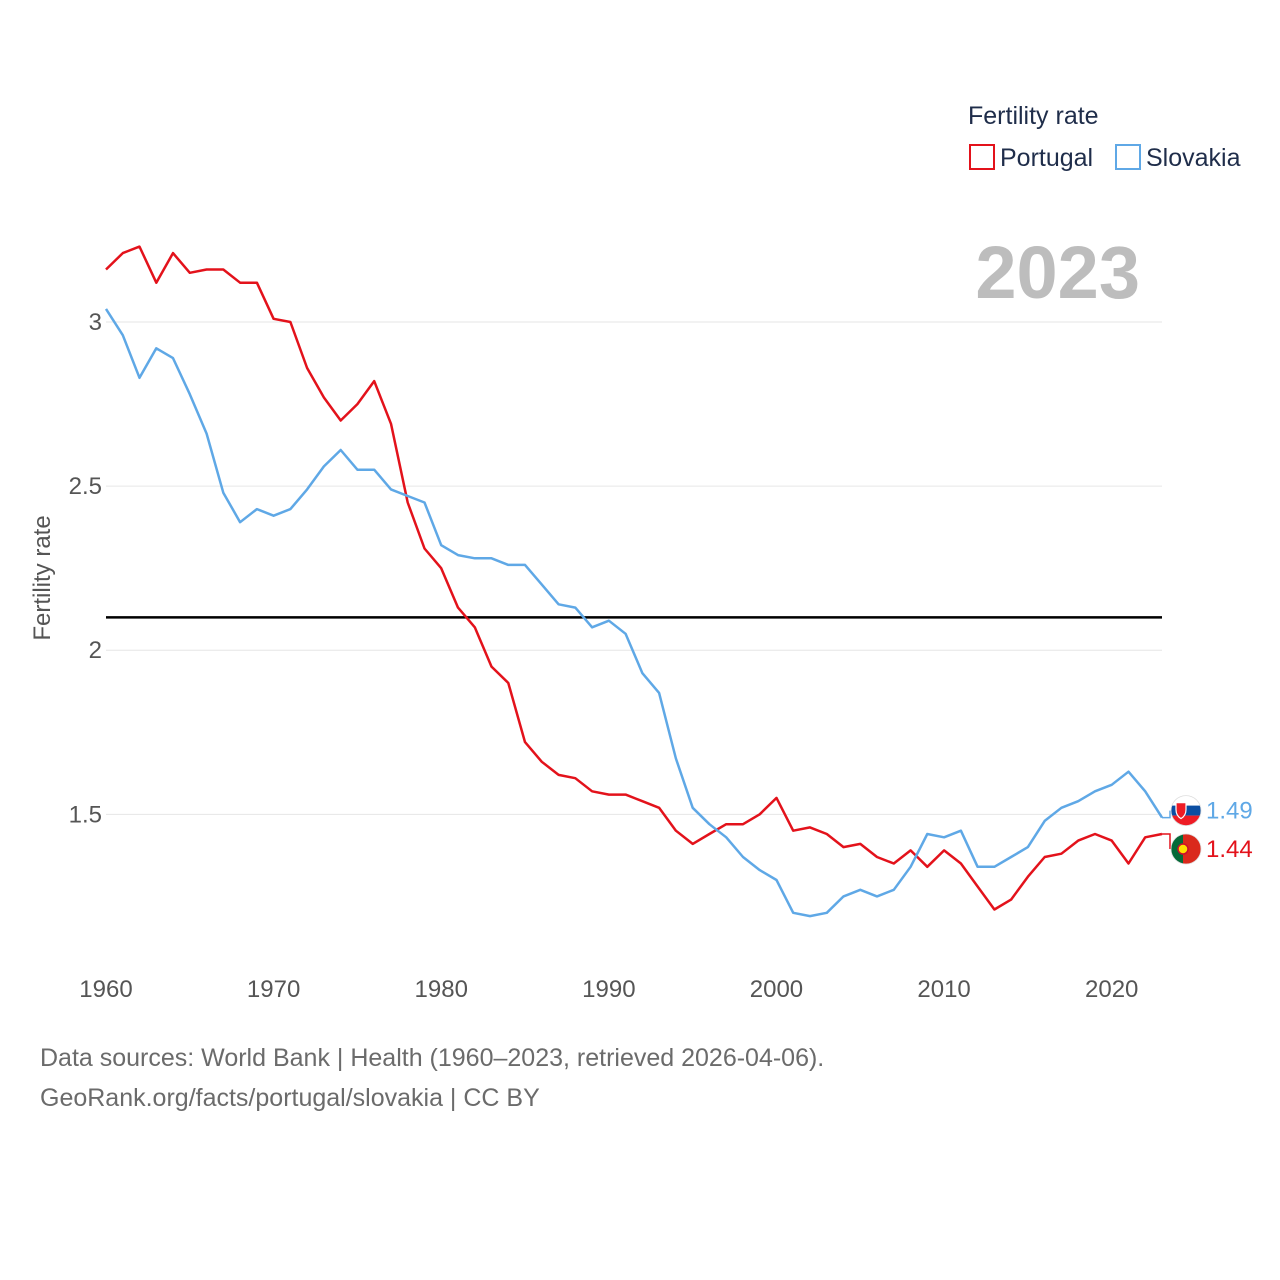  Describe the element at coordinates (85, 568) in the screenshot. I see `y-tick-labels: 1.5 2 2.5 3` at that location.